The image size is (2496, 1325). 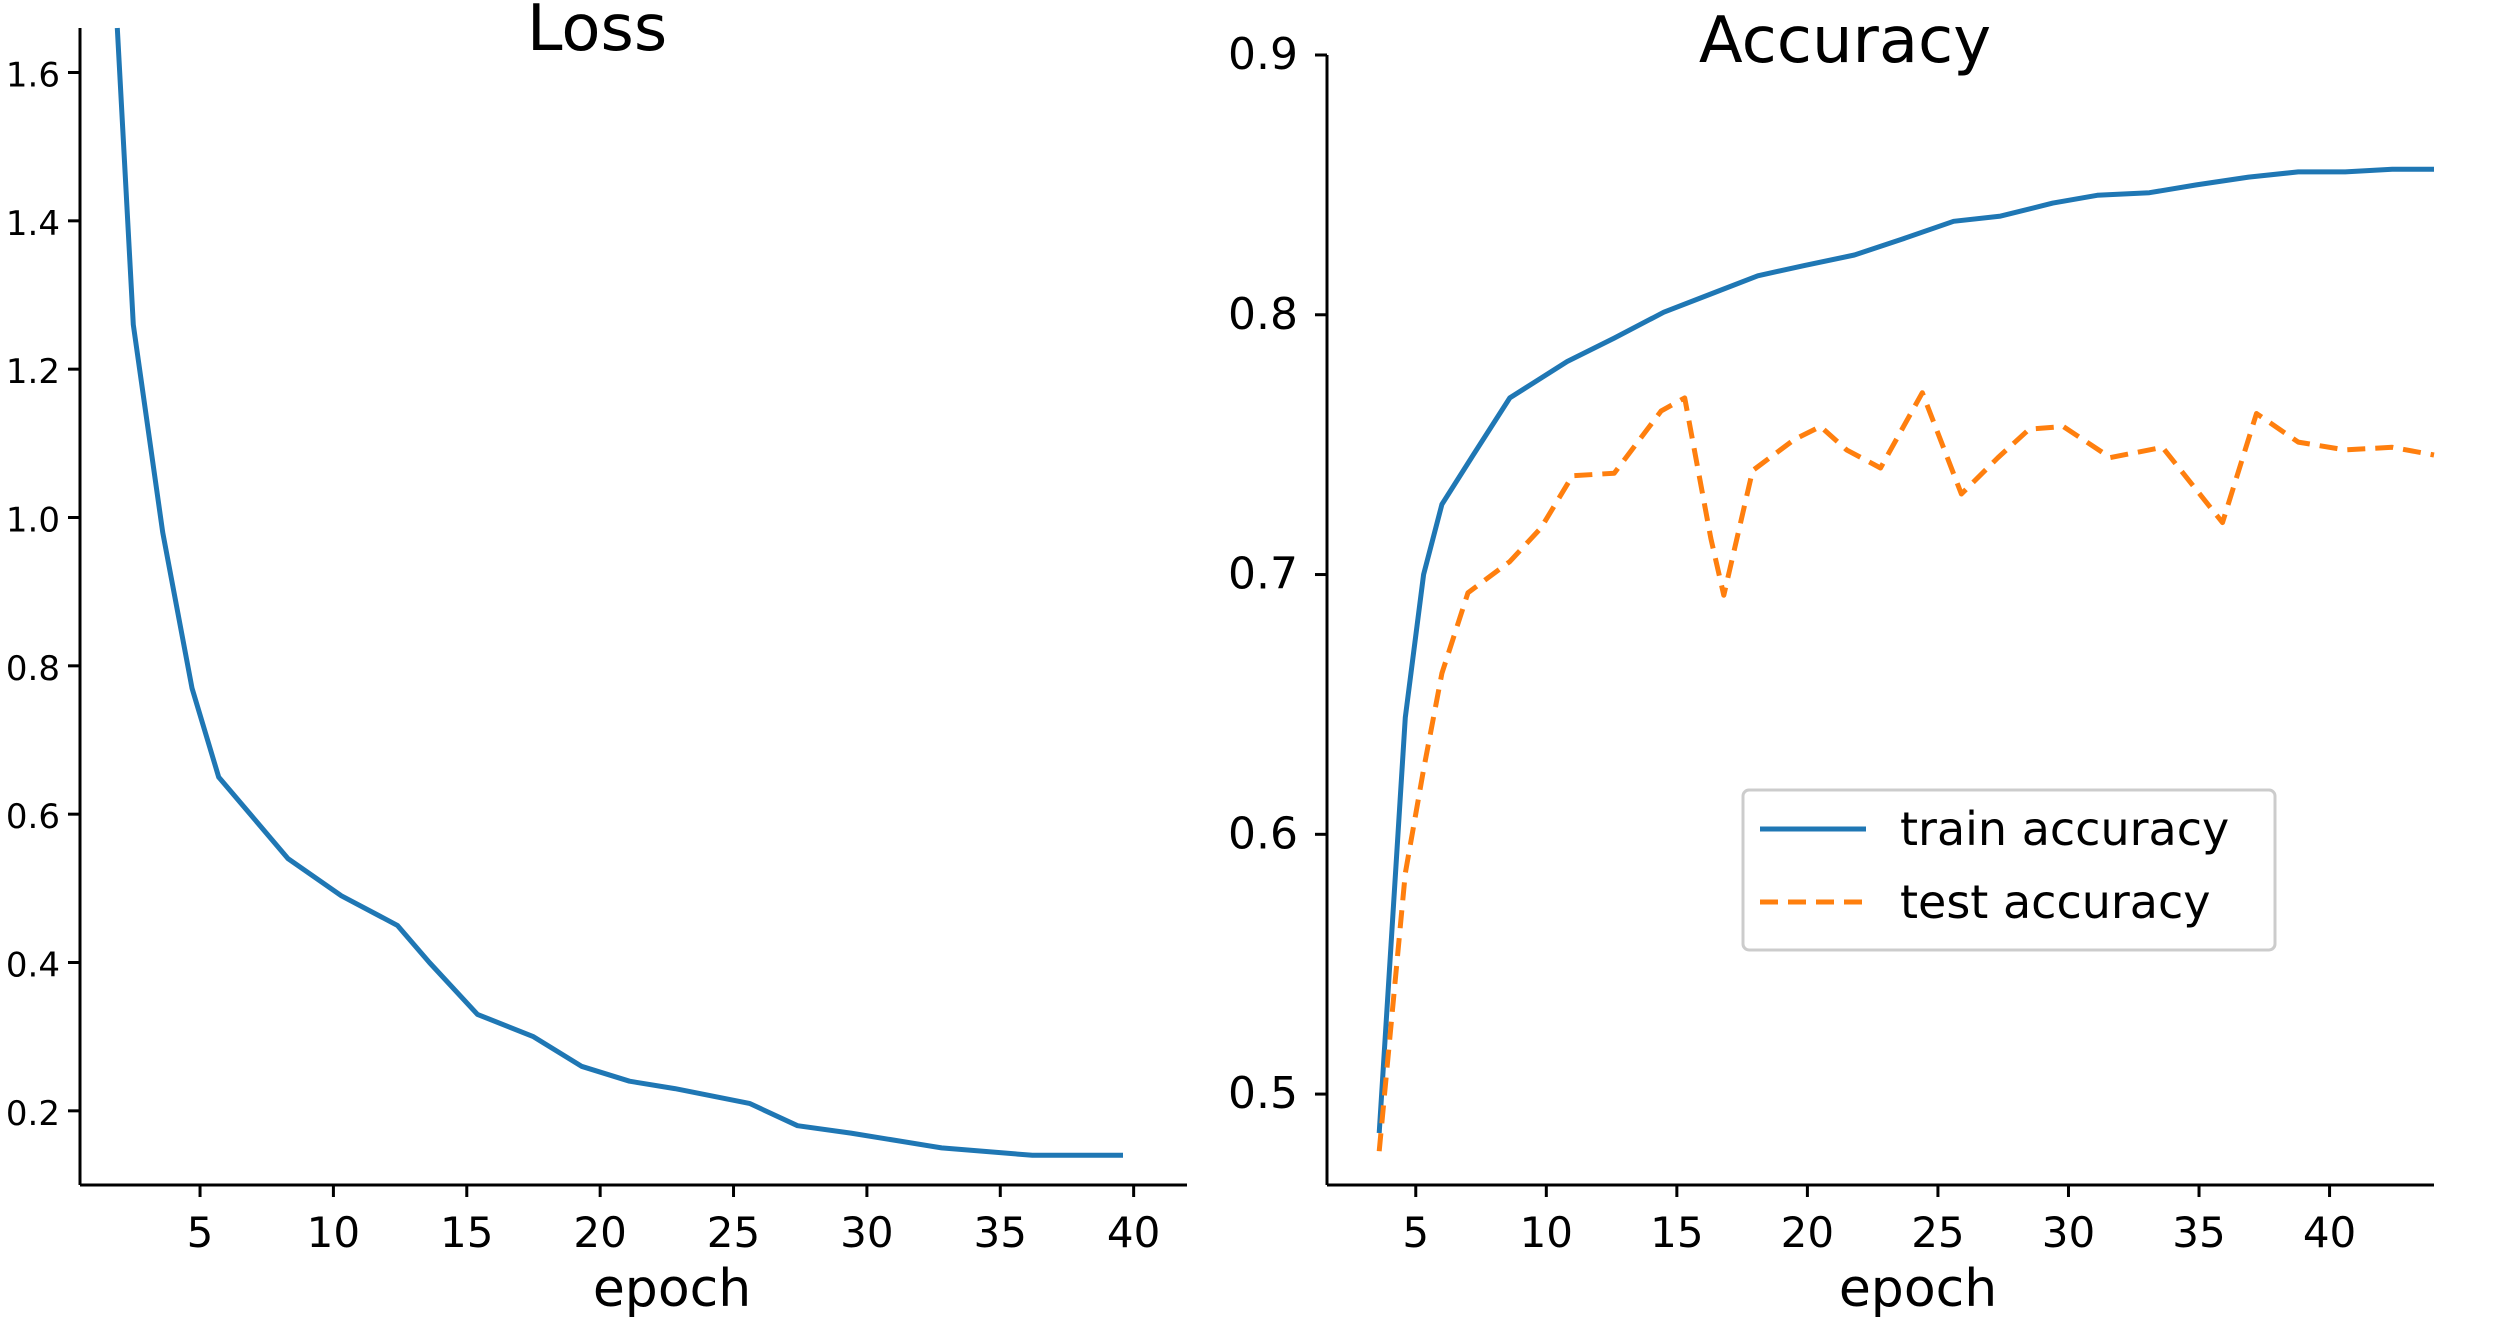 I want to click on accuracy-x-ticks: 5 10 15 20 25 30 35 40, so click(x=1879, y=1221).